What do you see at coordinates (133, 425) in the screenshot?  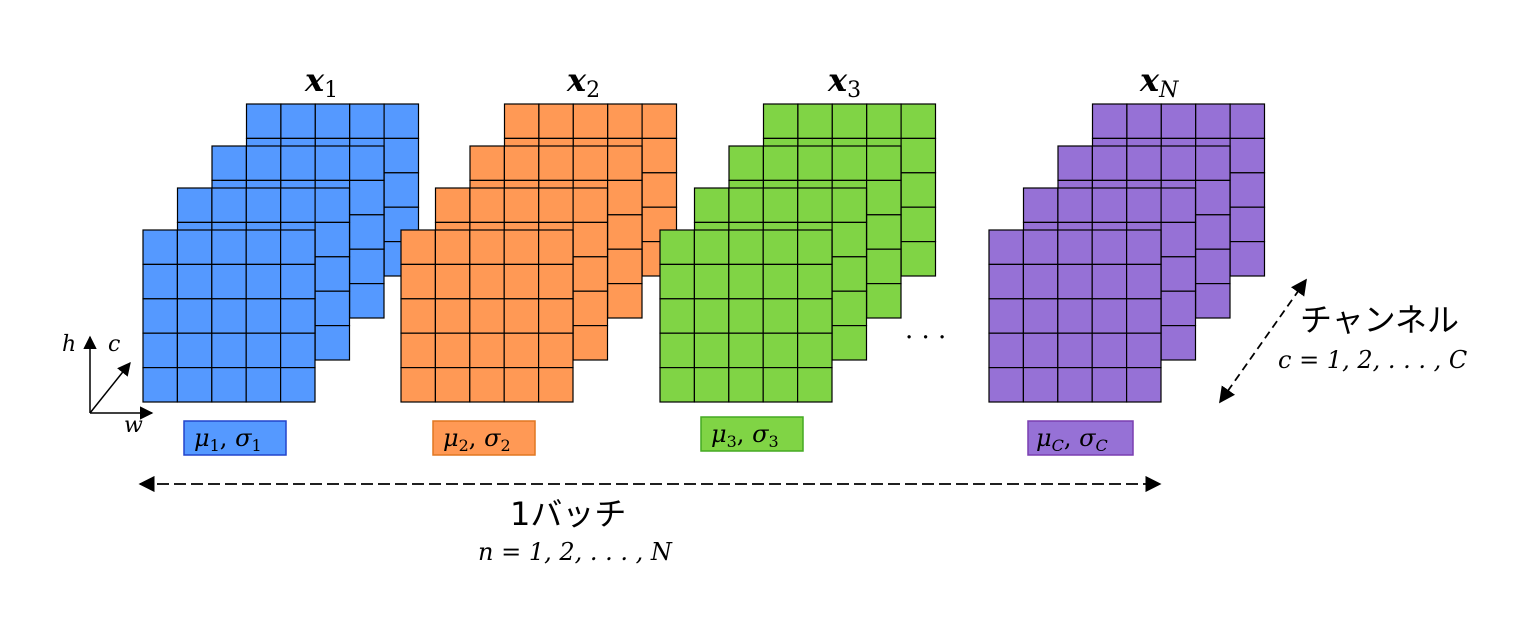 I see `axis-w-label: w` at bounding box center [133, 425].